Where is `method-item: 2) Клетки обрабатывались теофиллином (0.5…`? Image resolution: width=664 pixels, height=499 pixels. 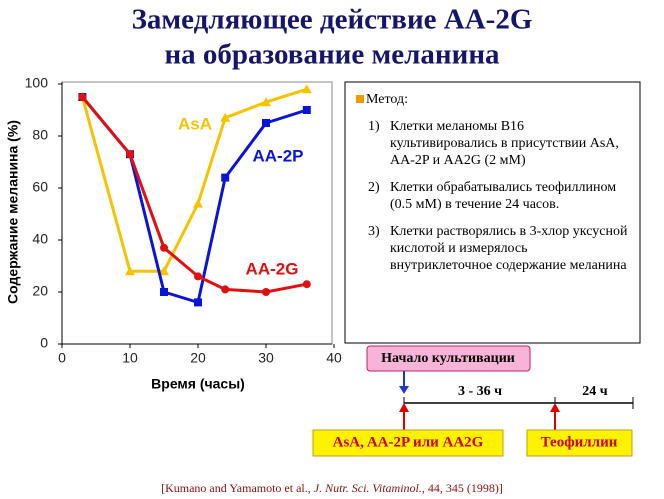 method-item: 2) Клетки обрабатывались теофиллином (0.5… is located at coordinates (498, 196).